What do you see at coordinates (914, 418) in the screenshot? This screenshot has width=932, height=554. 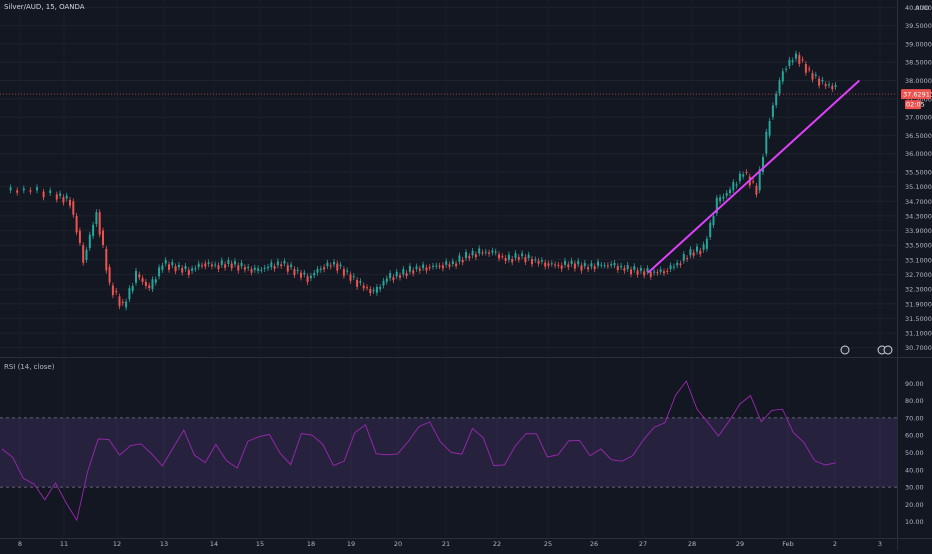 I see `rsi-tick-label: 70.00` at bounding box center [914, 418].